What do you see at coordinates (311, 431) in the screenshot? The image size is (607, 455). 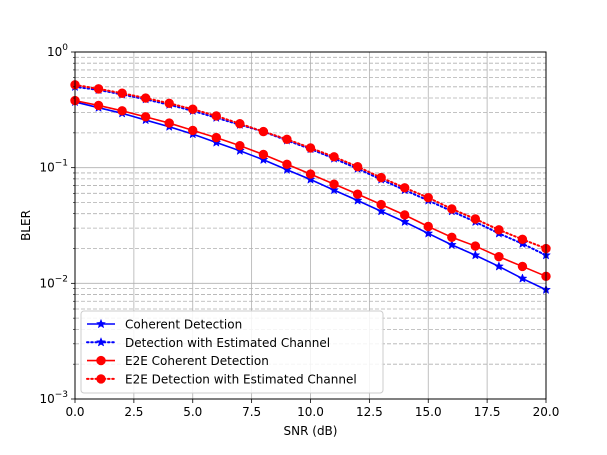 I see `x-axis-label: SNR (dB)` at bounding box center [311, 431].